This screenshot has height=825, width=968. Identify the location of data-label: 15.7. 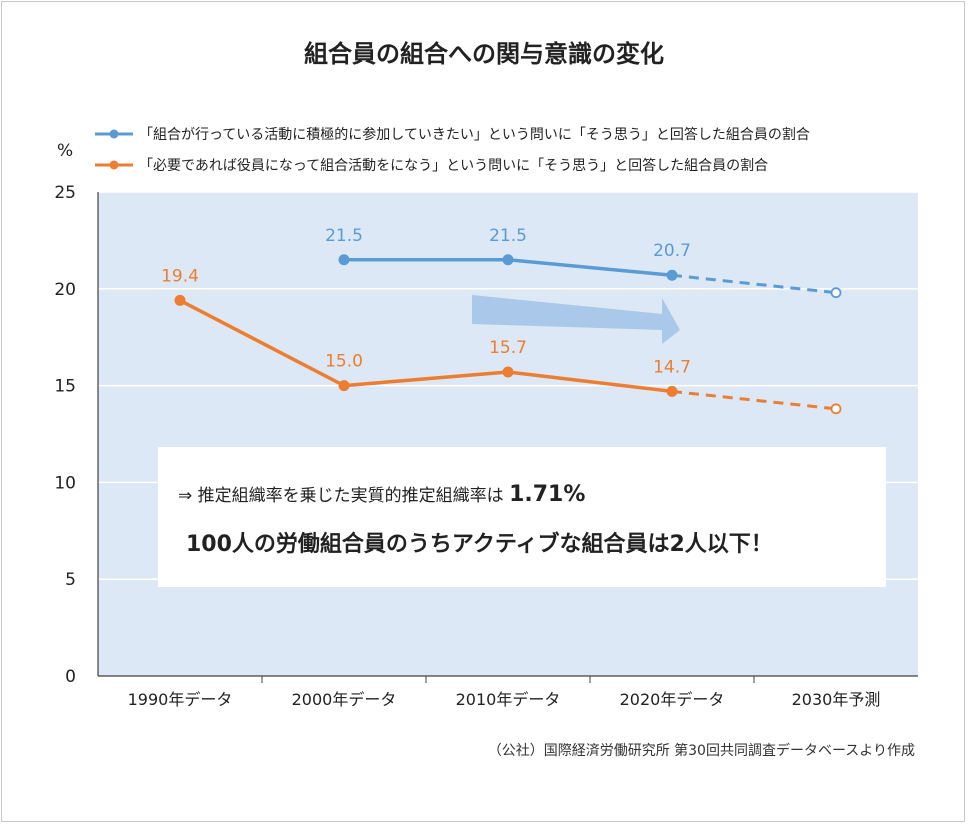
(508, 348).